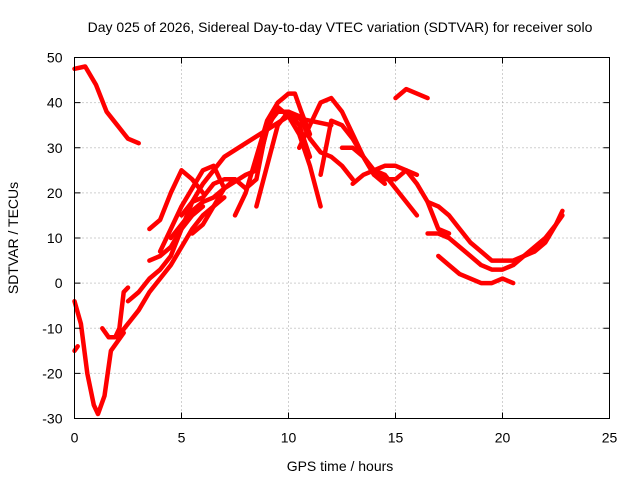  Describe the element at coordinates (13, 238) in the screenshot. I see `y-axis-label: SDTVAR / TECUs` at that location.